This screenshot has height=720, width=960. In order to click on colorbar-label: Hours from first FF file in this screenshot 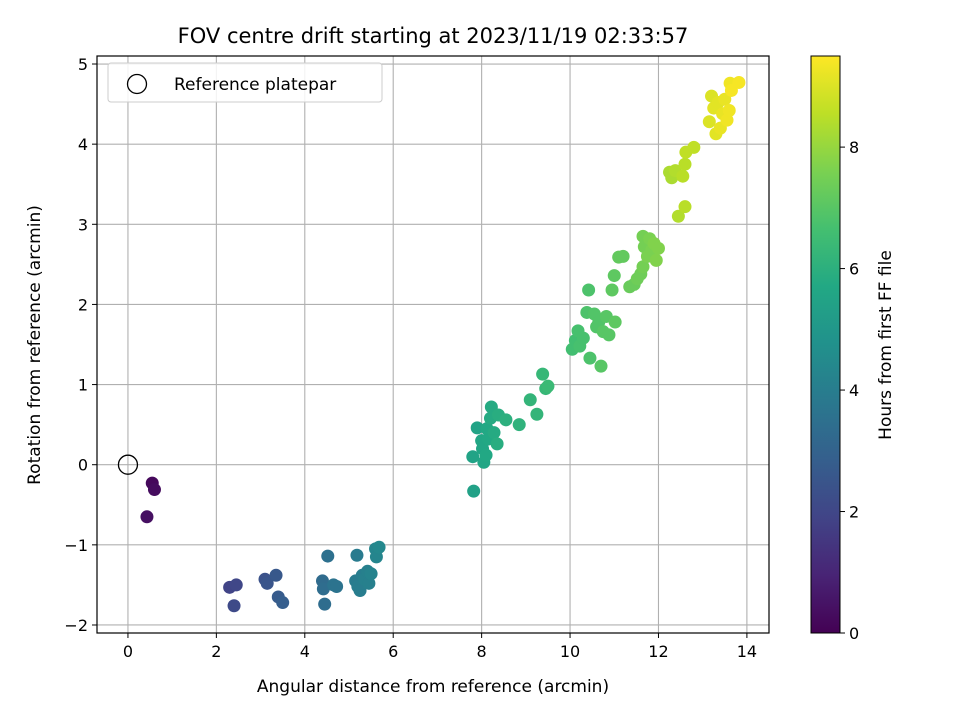, I will do `click(886, 345)`.